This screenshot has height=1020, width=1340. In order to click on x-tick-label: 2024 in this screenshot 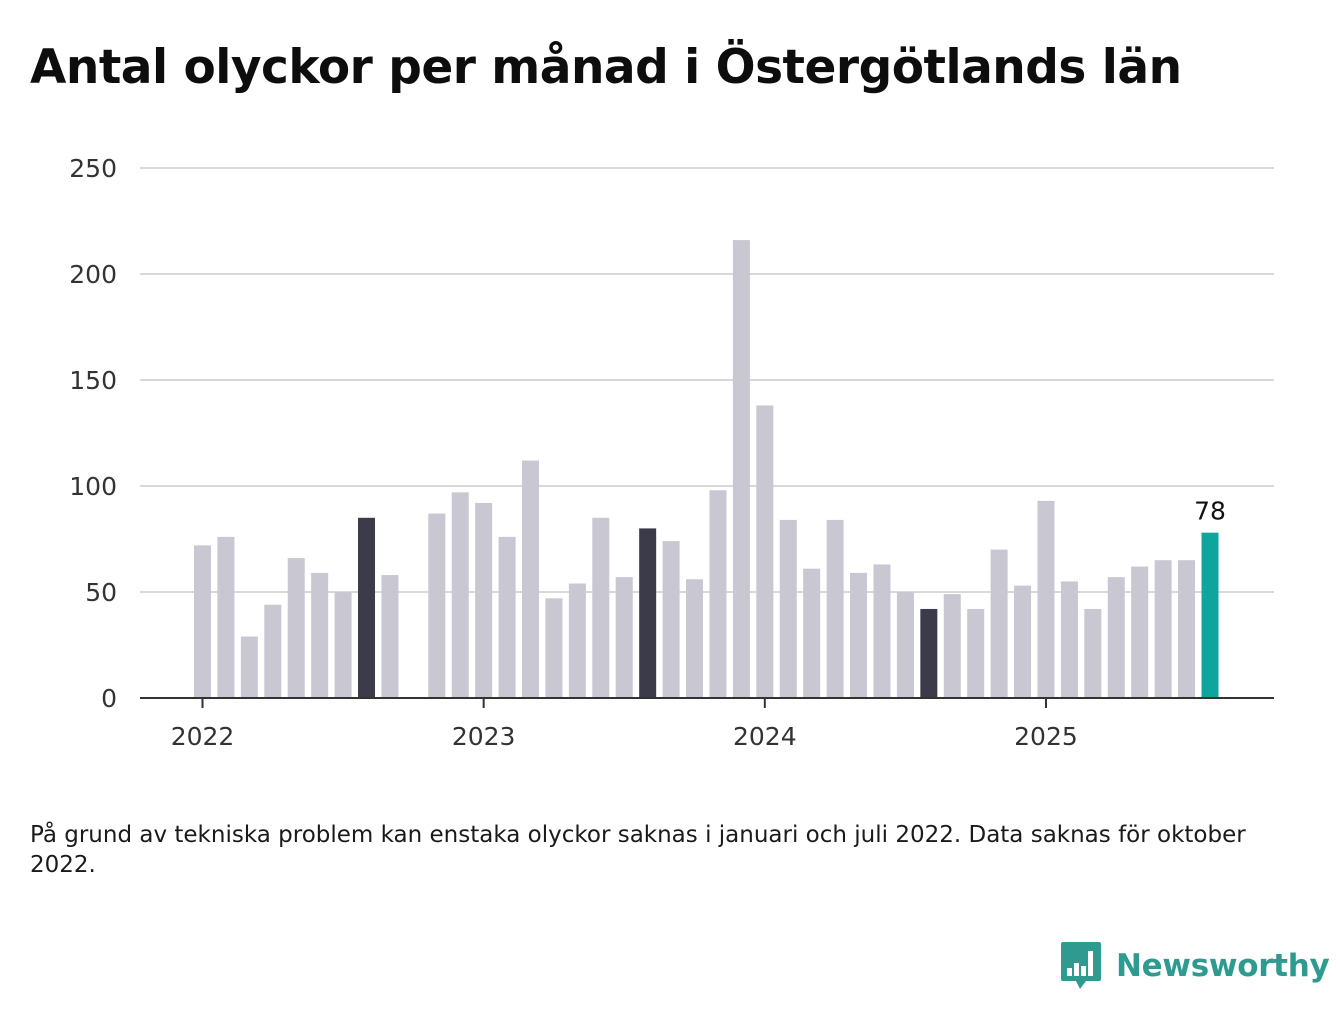, I will do `click(765, 736)`.